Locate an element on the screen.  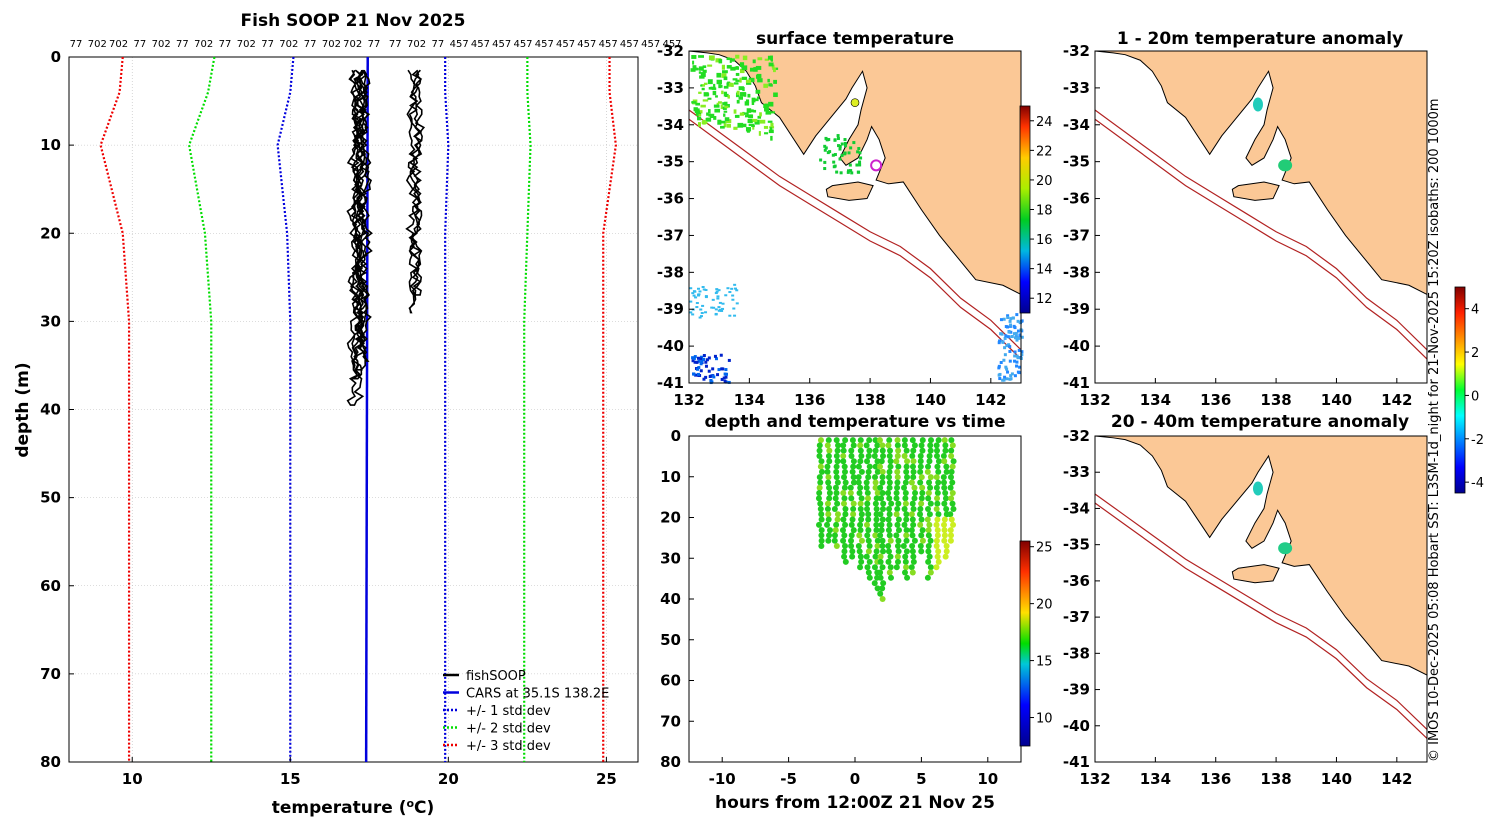
profile-top-label: 77 is located at coordinates (395, 44).